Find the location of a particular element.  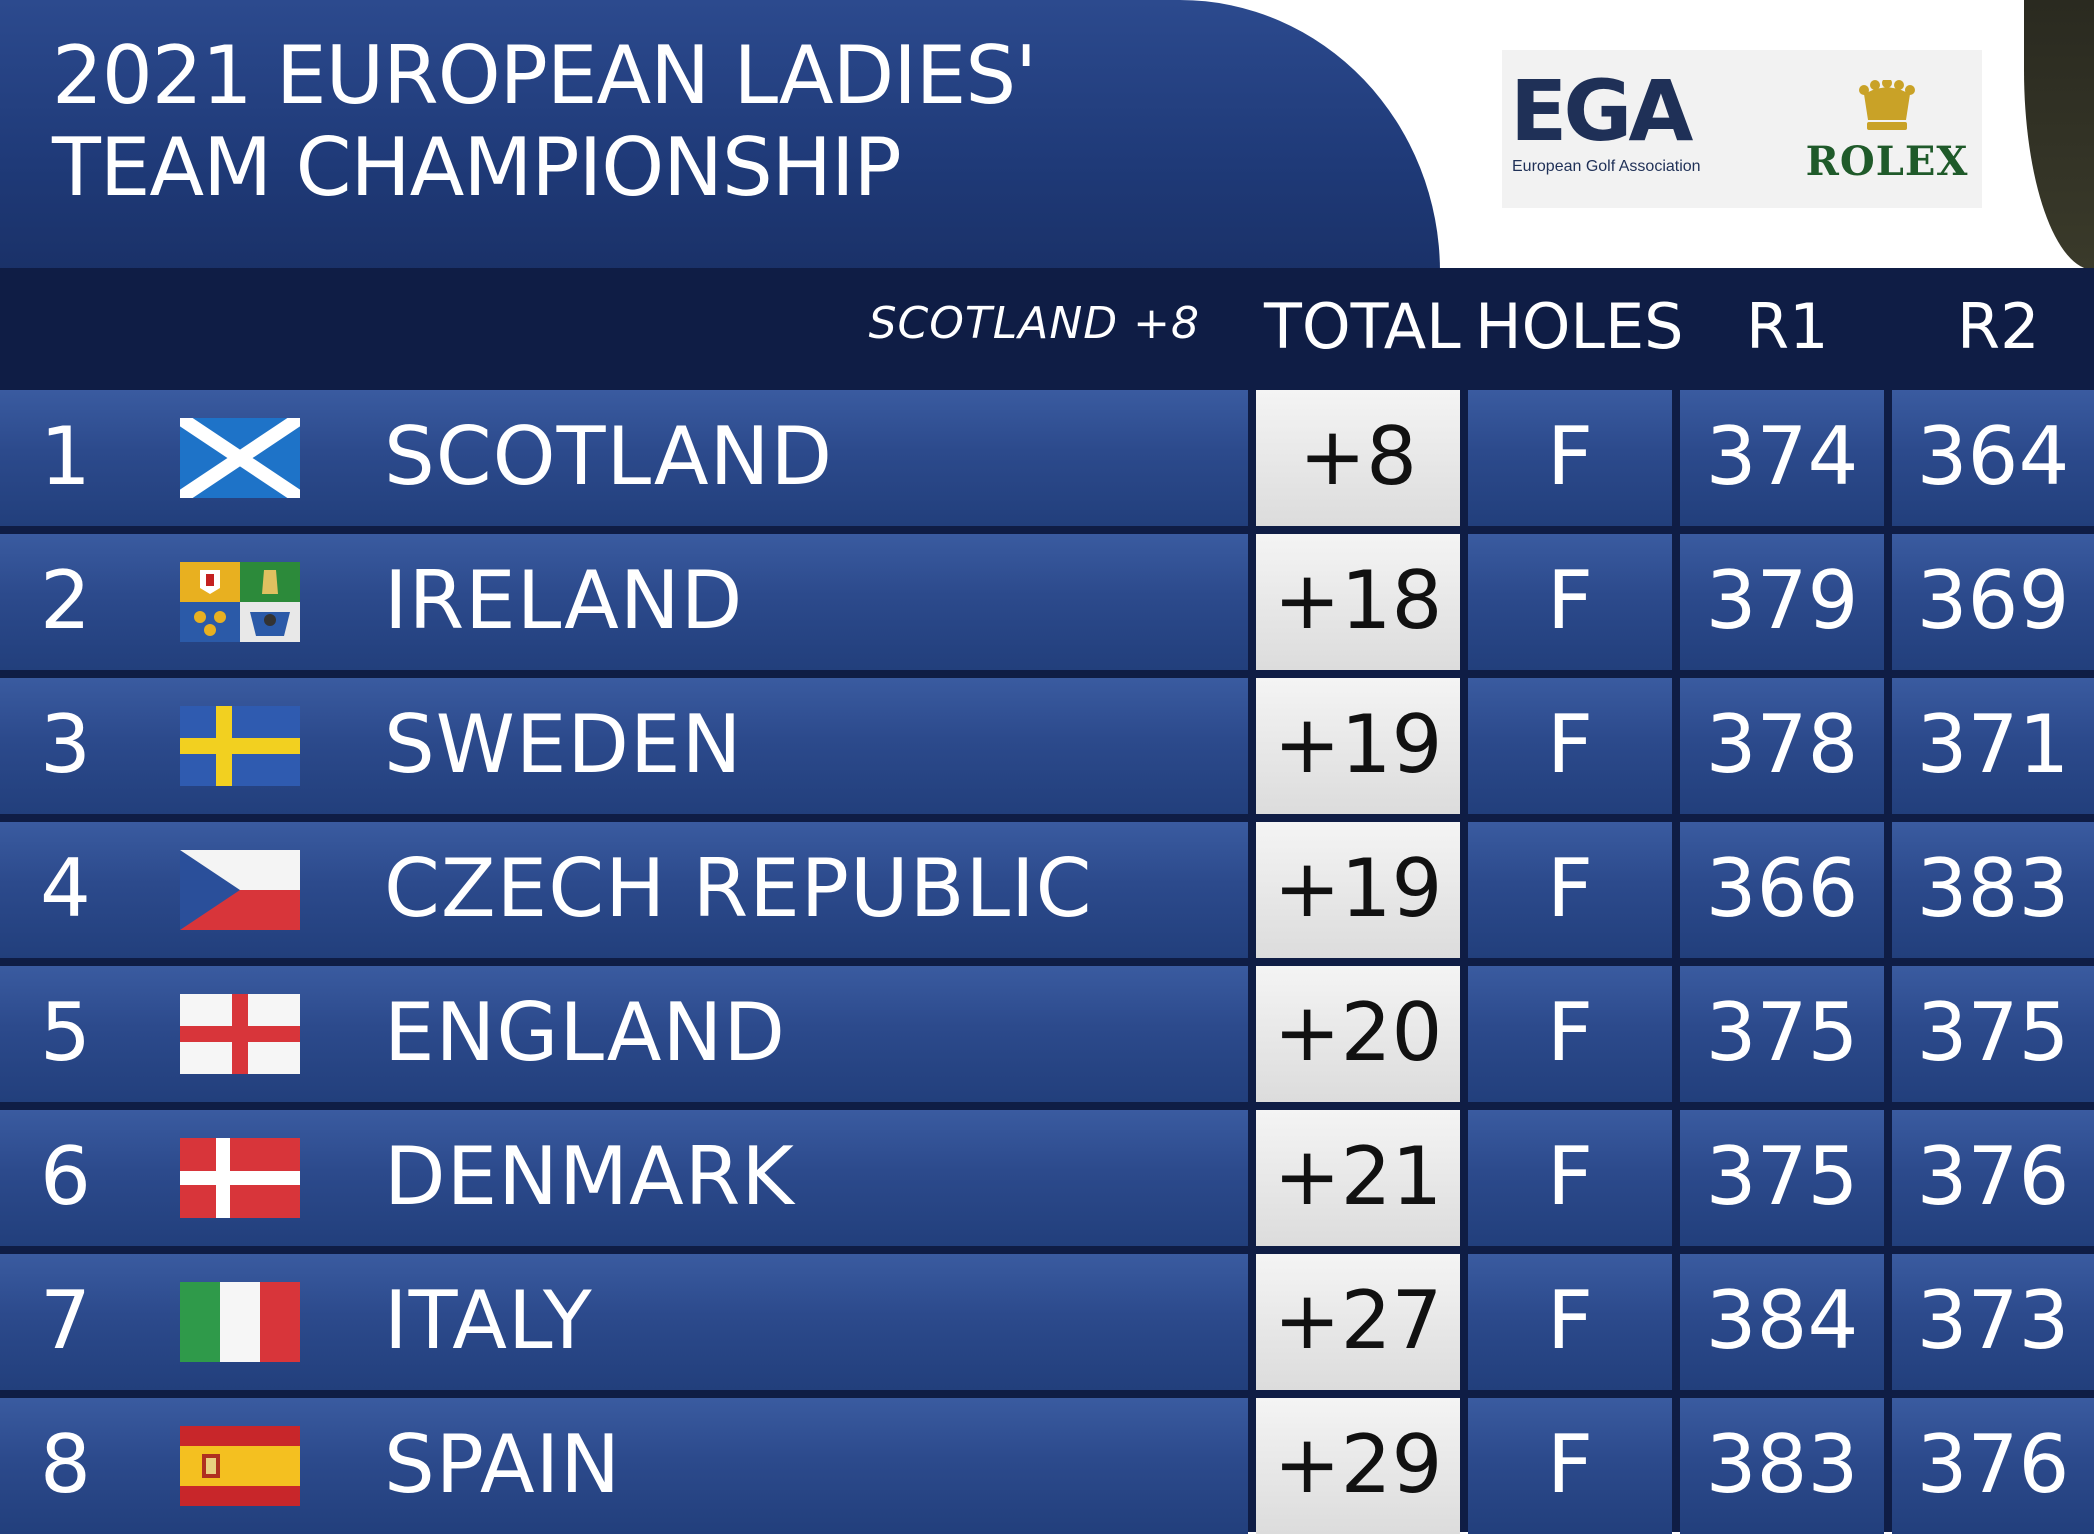

r2-score: 375 is located at coordinates (1993, 1032).